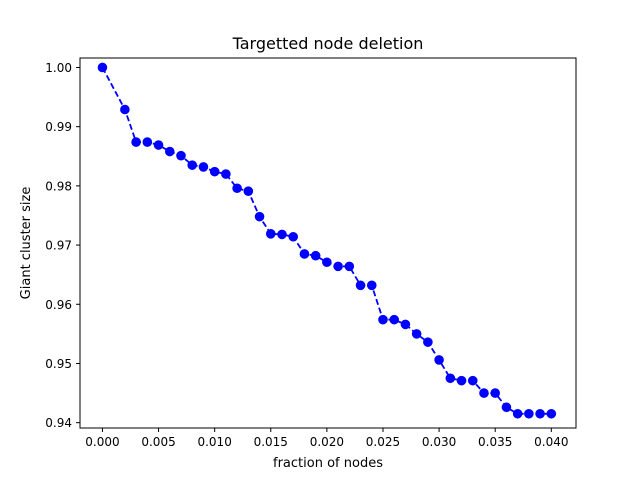 The width and height of the screenshot is (640, 480). I want to click on x-axis-label: fraction of nodes, so click(328, 463).